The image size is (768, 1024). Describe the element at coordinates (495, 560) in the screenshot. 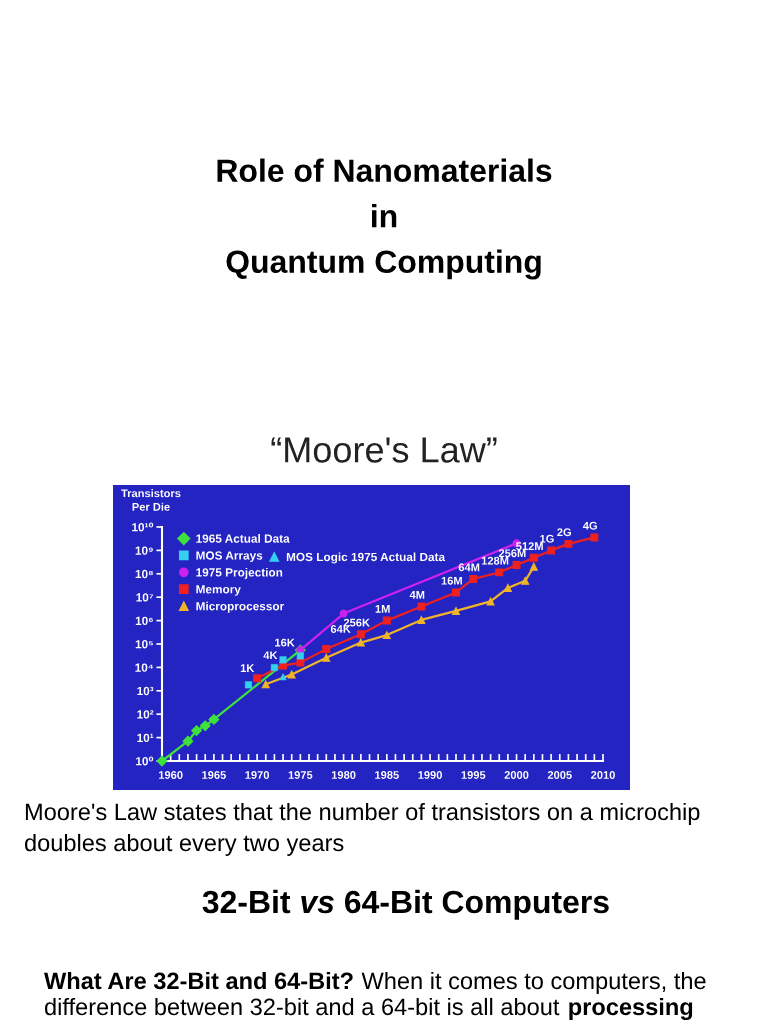

I see `annotation: 128M` at that location.